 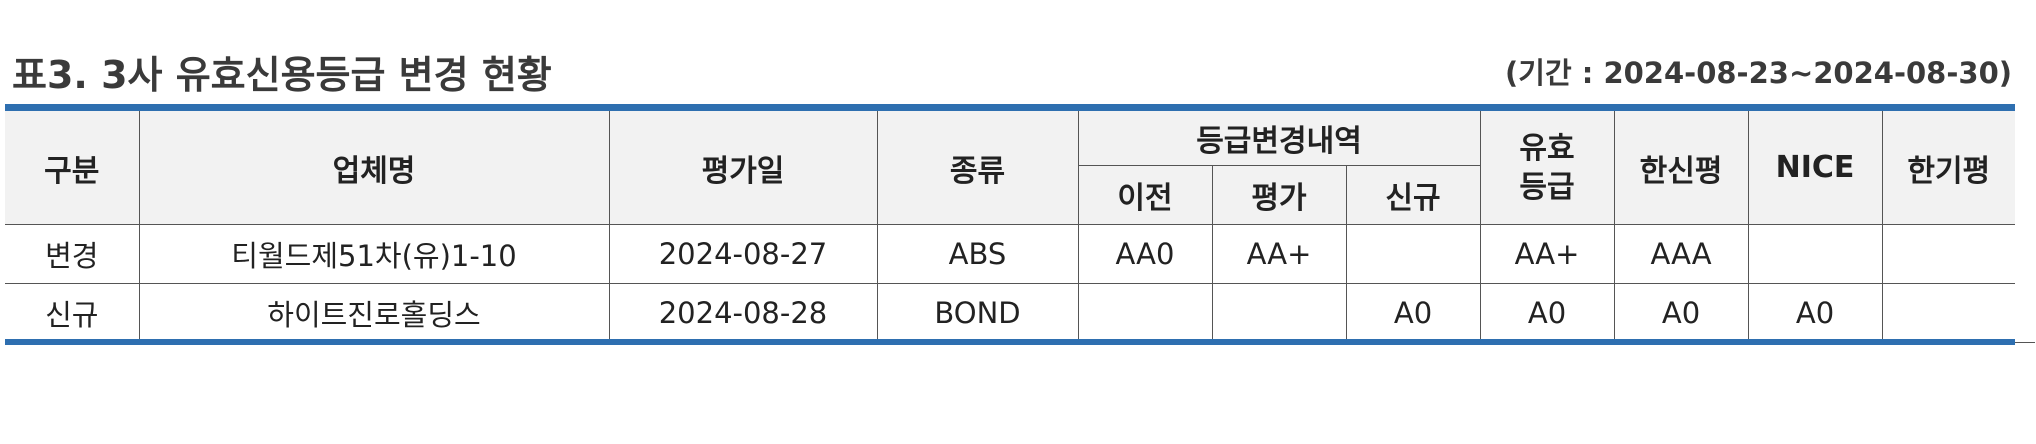 I want to click on cell-eval: AA+, so click(x=1279, y=254).